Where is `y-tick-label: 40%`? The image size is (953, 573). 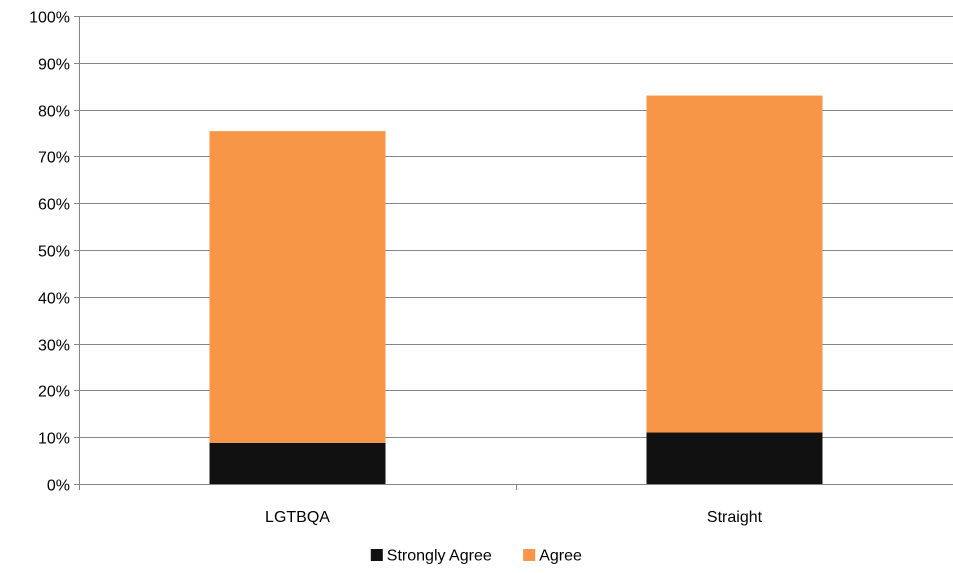
y-tick-label: 40% is located at coordinates (54, 299).